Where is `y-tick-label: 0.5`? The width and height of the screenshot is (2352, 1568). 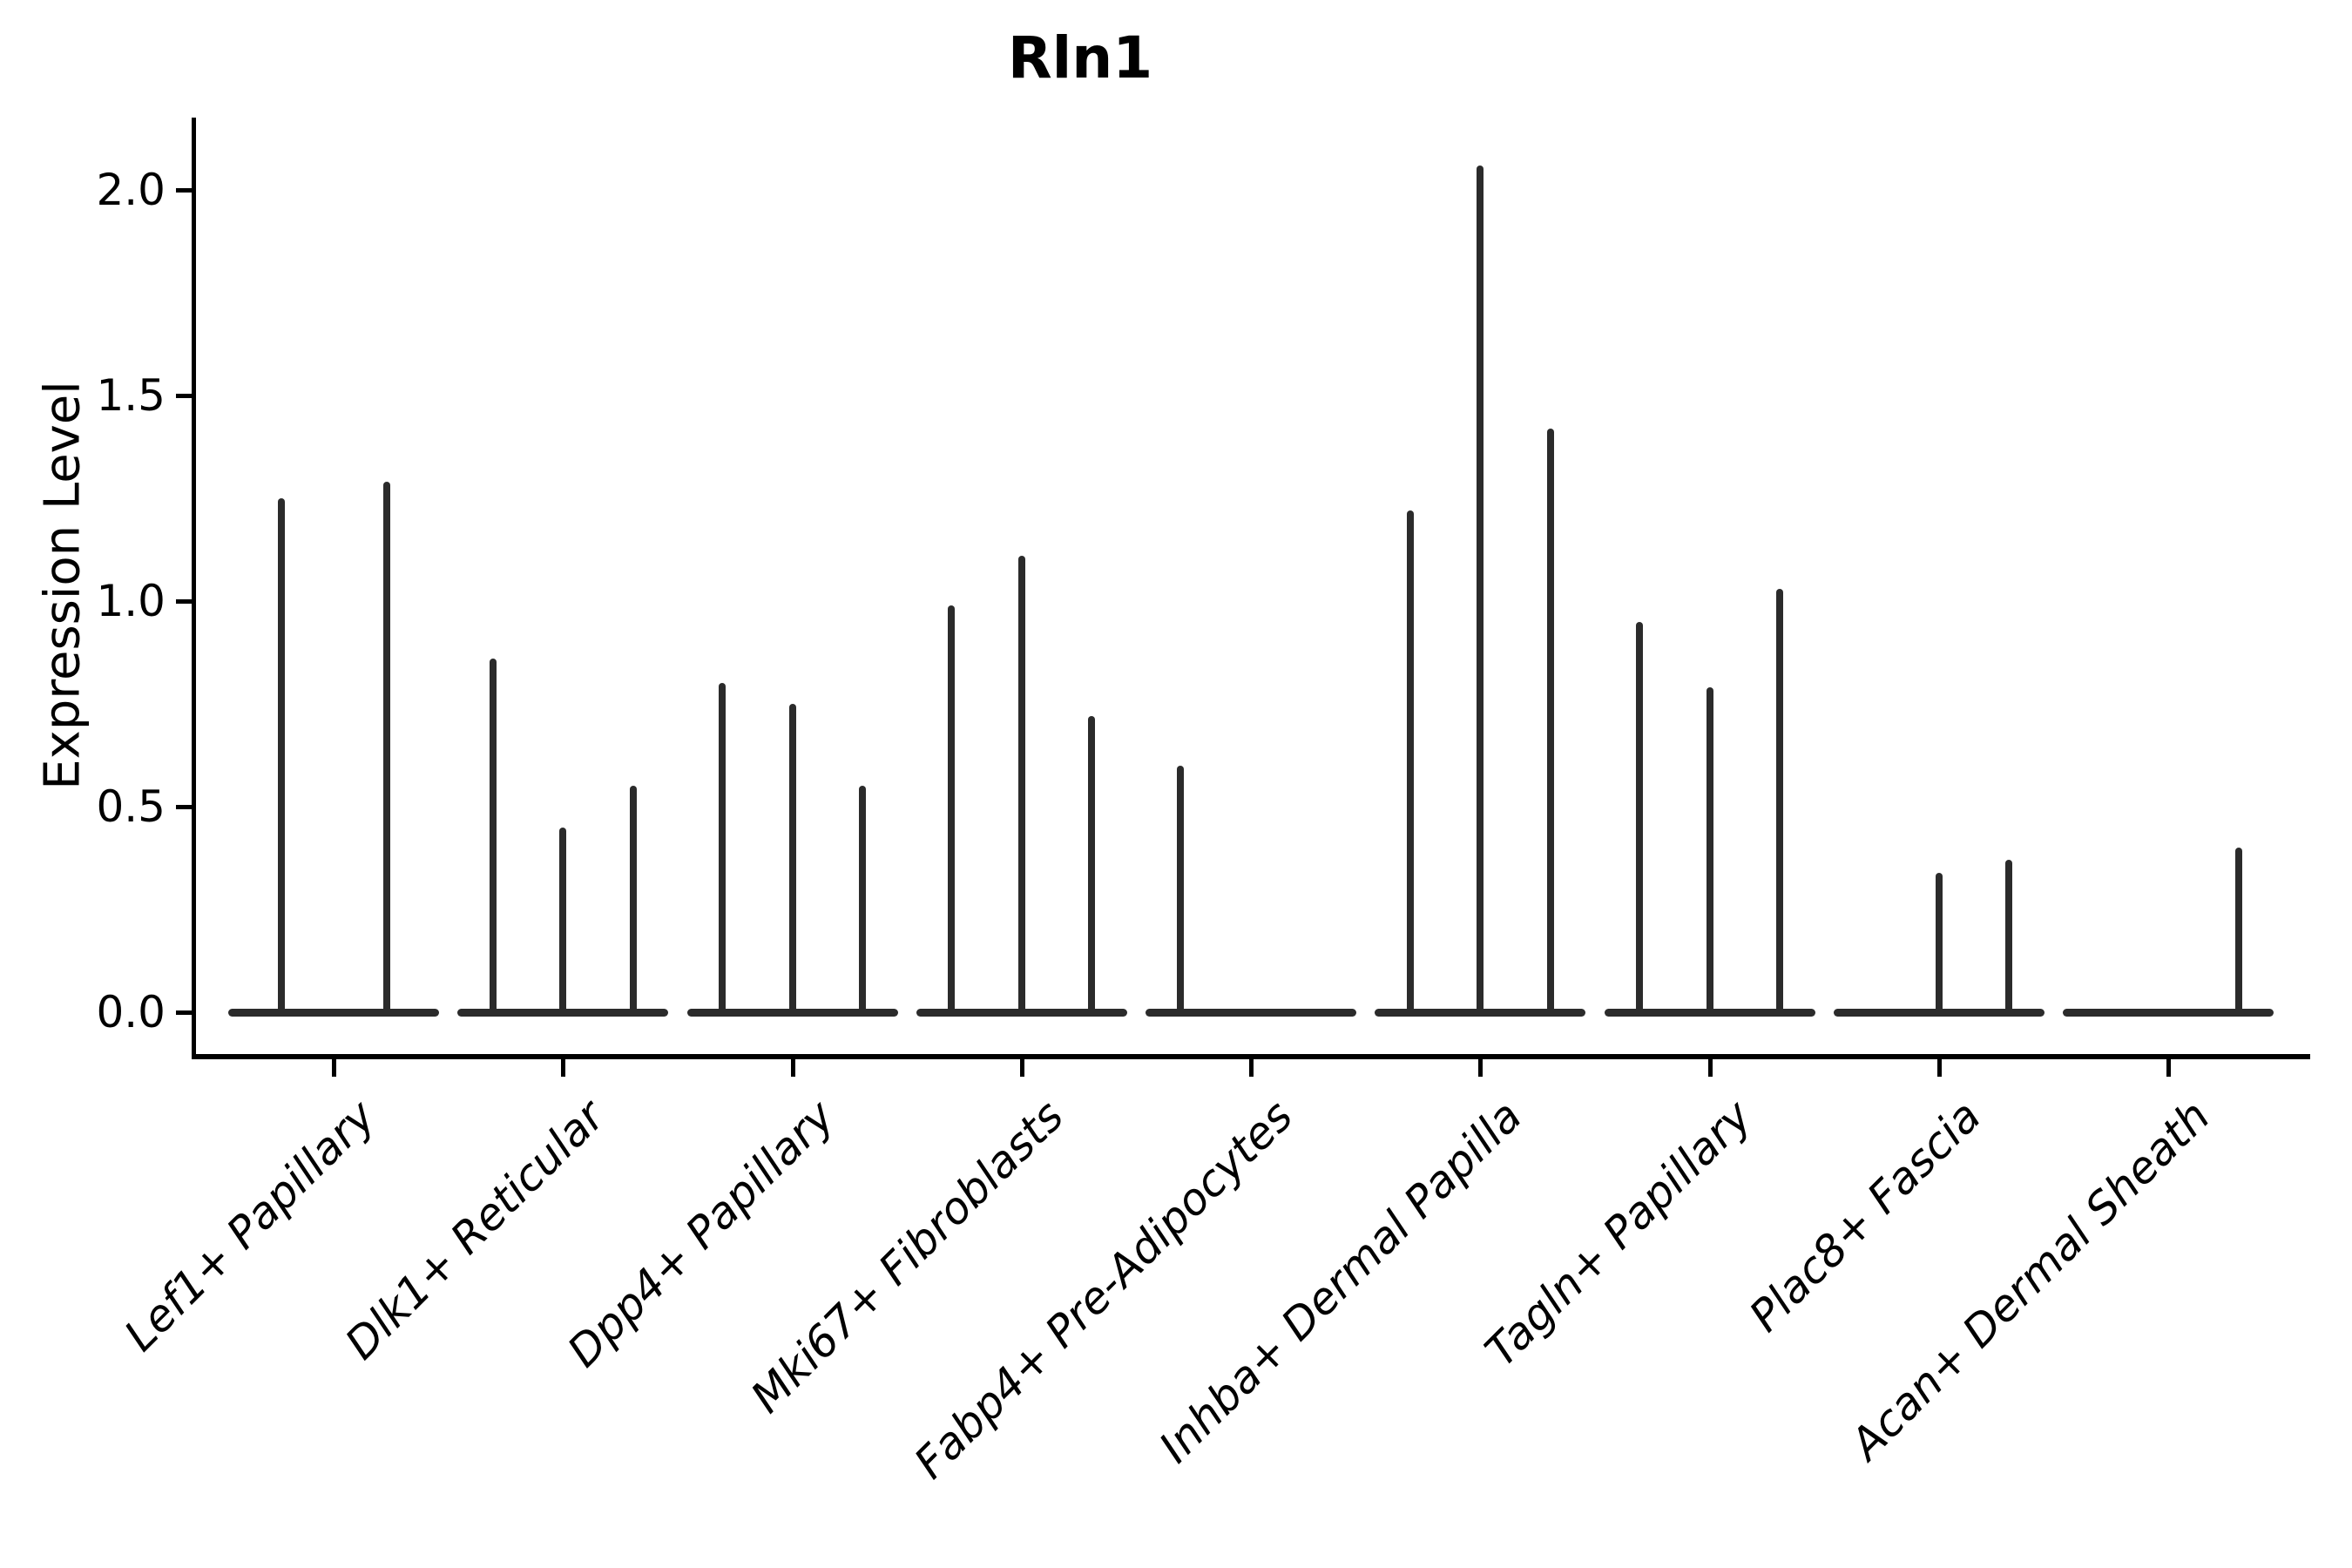 y-tick-label: 0.5 is located at coordinates (131, 806).